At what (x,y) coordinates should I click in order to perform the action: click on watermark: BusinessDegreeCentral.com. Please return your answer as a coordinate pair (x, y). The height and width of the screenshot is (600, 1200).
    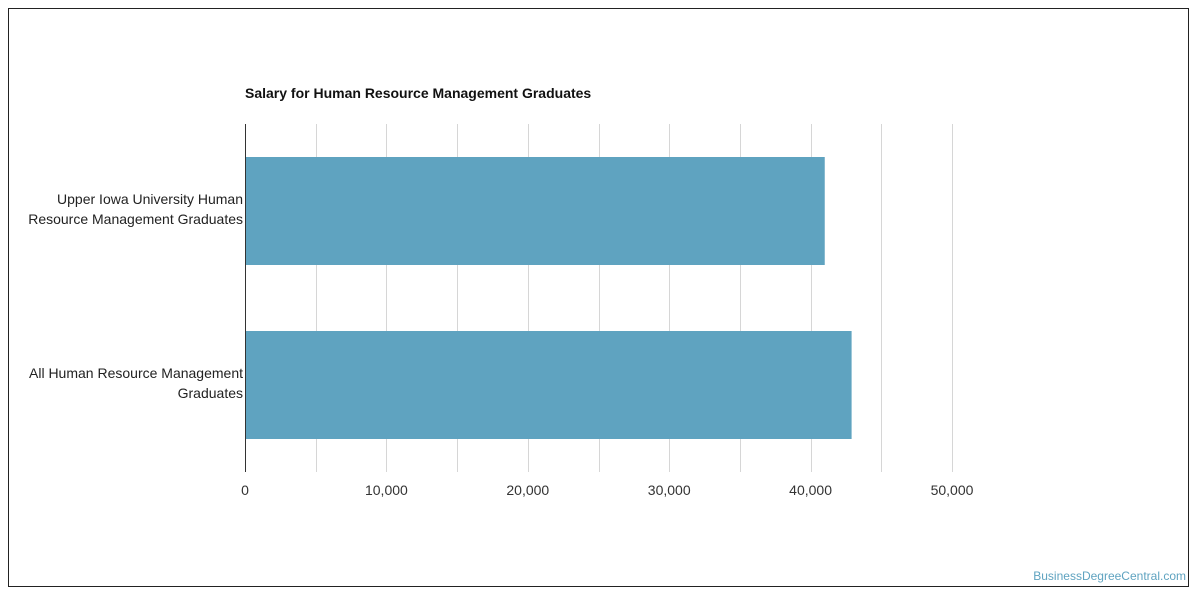
    Looking at the image, I should click on (1109, 576).